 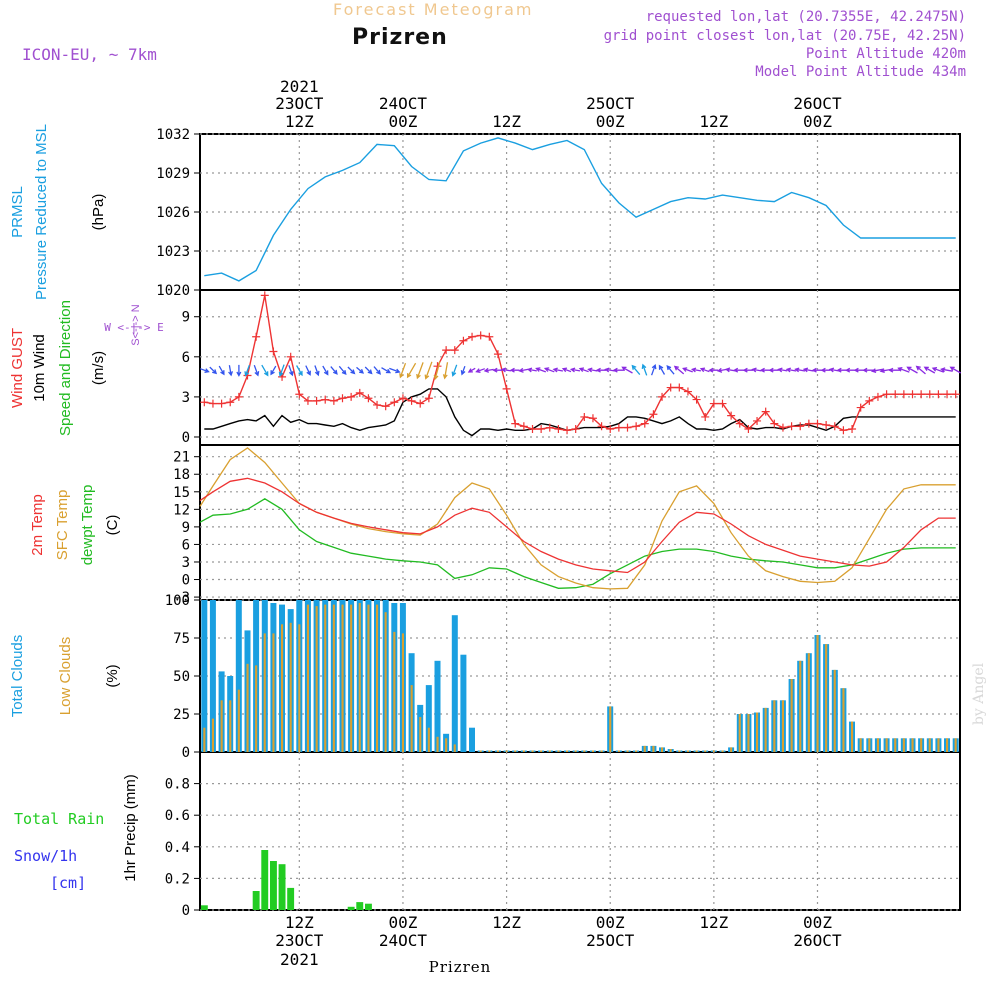 What do you see at coordinates (98, 368) in the screenshot?
I see `wind-unit-label: (m/s)` at bounding box center [98, 368].